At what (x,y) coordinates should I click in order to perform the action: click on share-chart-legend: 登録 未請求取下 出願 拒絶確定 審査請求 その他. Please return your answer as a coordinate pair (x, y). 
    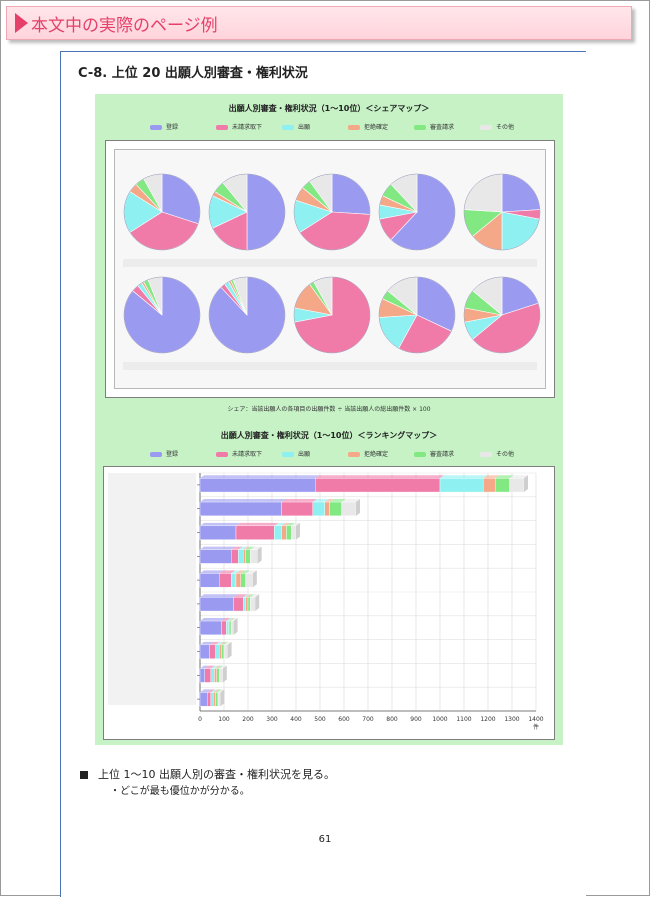
    Looking at the image, I should click on (350, 127).